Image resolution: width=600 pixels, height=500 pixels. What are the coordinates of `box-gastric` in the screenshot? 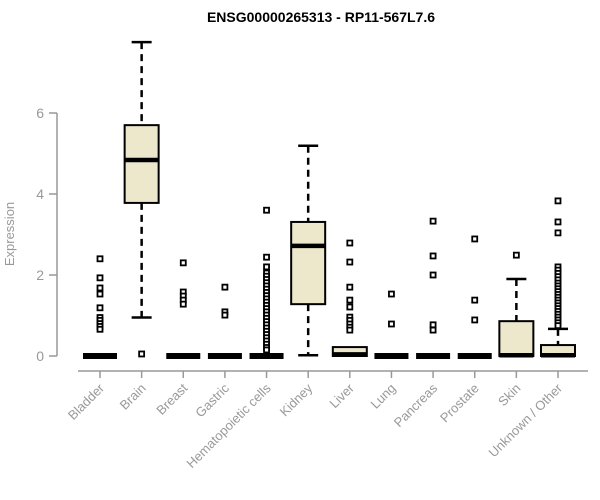 It's located at (224, 321).